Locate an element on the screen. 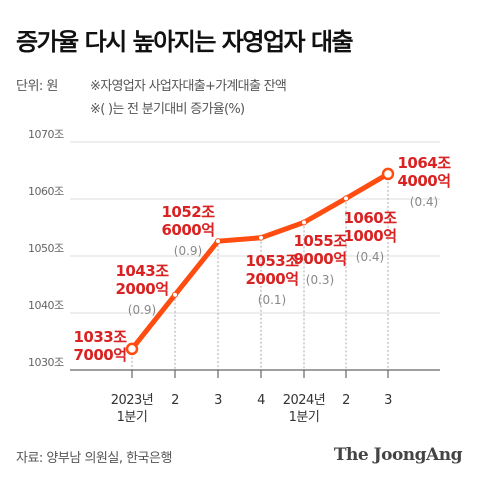  data-label: 1055조 is located at coordinates (320, 241).